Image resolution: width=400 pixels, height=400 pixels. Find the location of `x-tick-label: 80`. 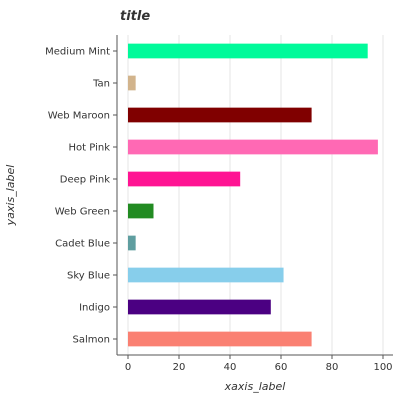

x-tick-label: 80 is located at coordinates (332, 367).